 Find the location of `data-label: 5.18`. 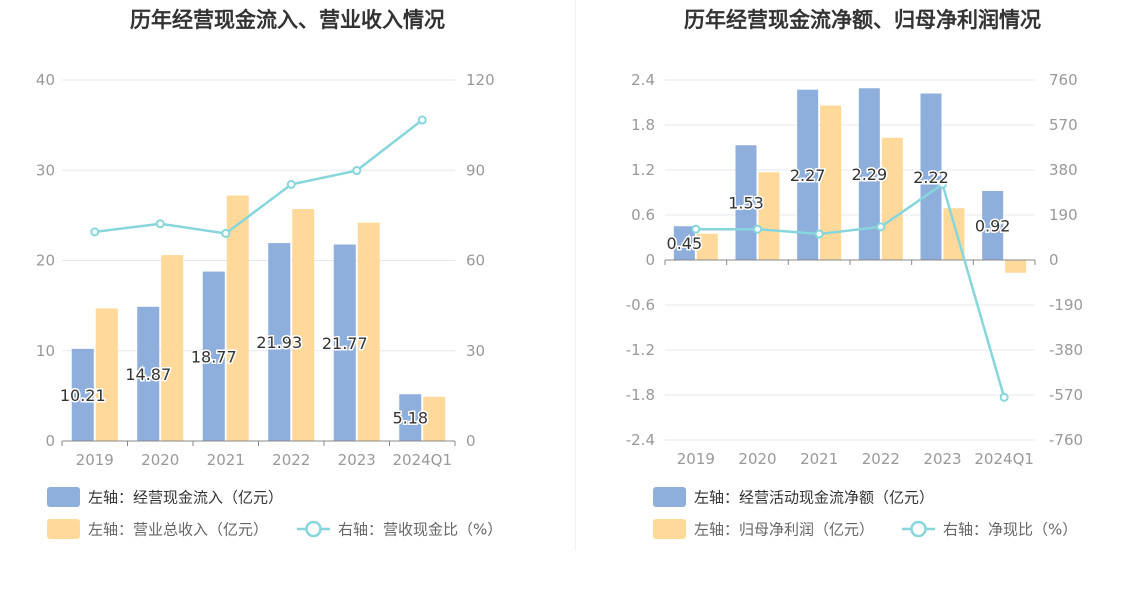

data-label: 5.18 is located at coordinates (410, 418).